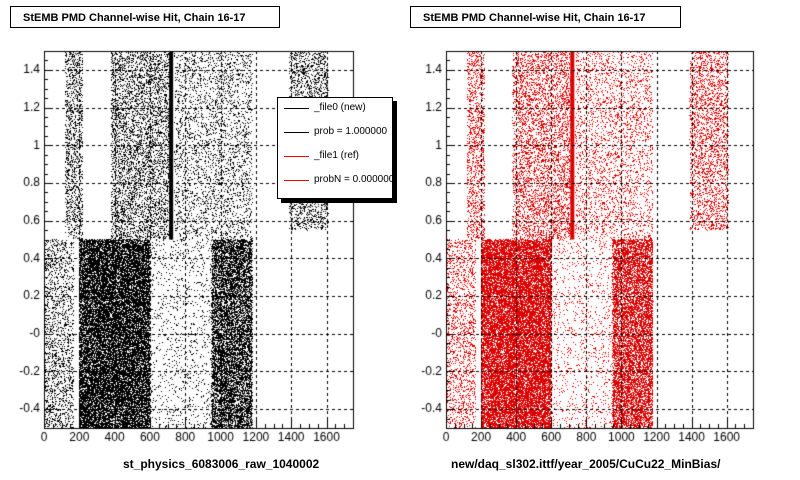 The height and width of the screenshot is (480, 800). I want to click on legend-label: _file1 (ref), so click(337, 155).